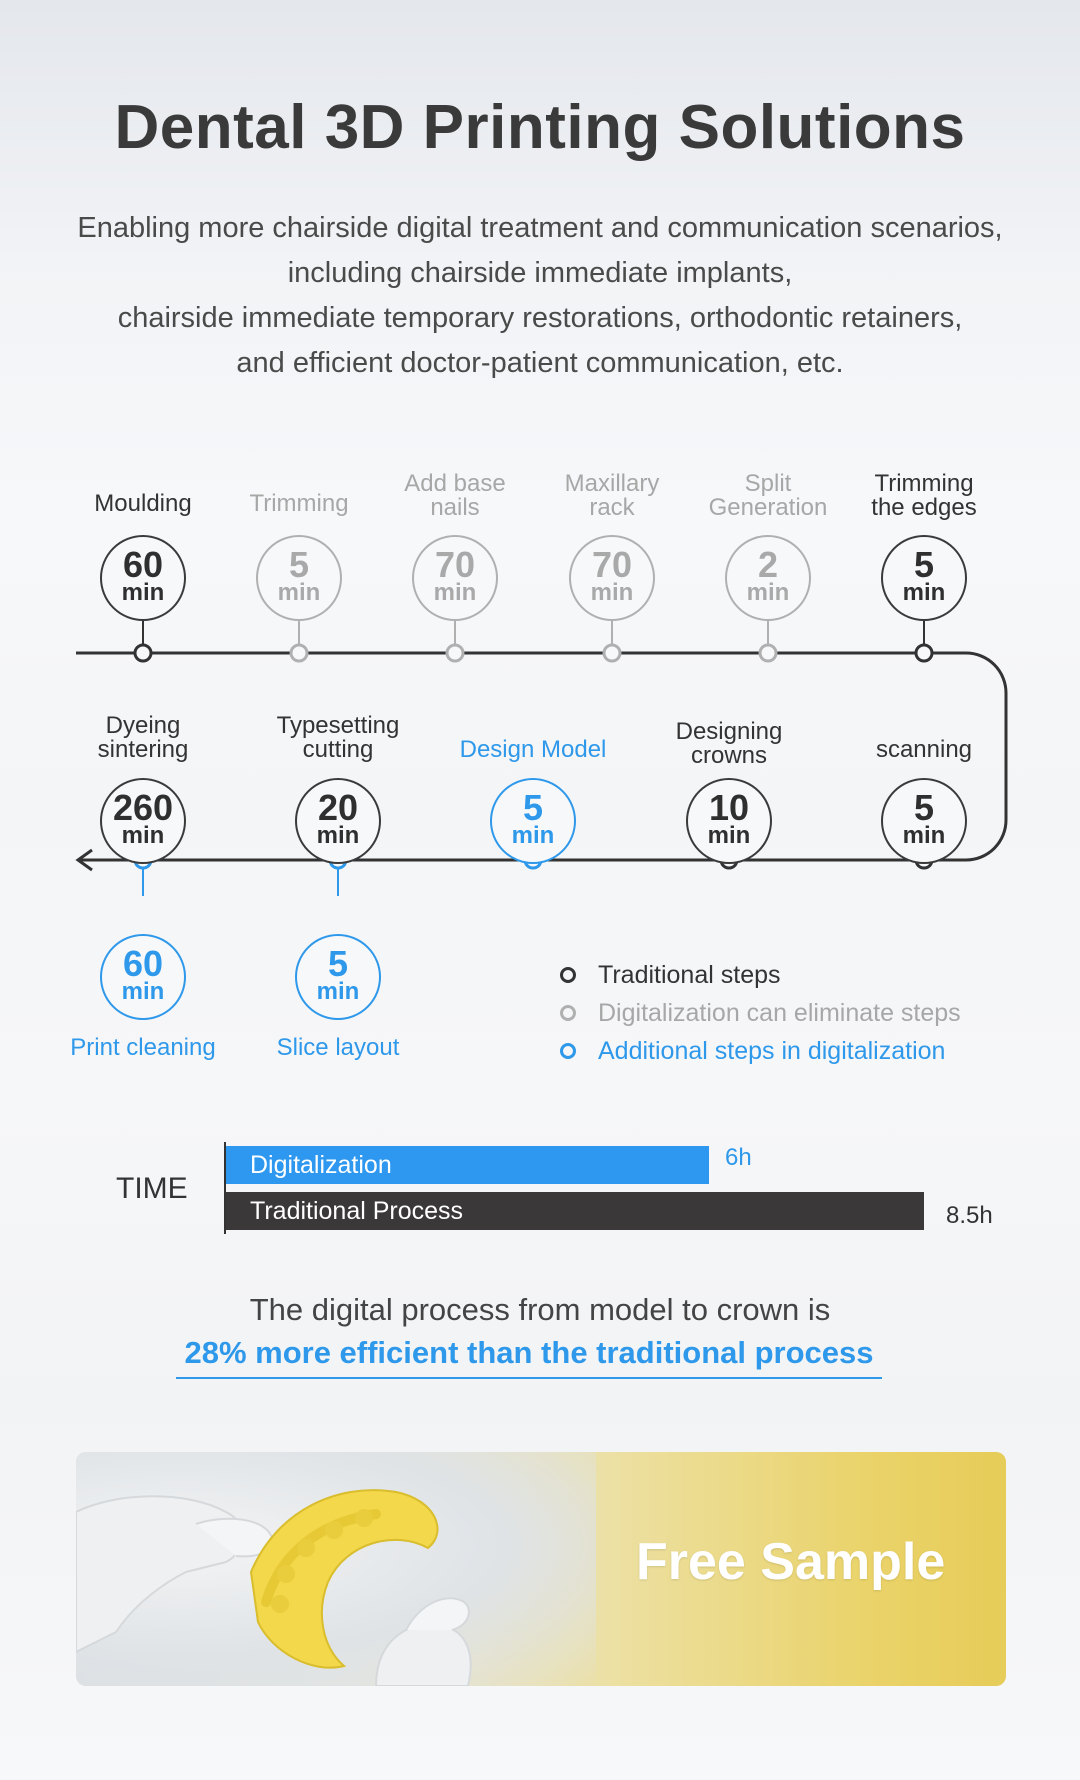  I want to click on step-label: Add base nails, so click(455, 495).